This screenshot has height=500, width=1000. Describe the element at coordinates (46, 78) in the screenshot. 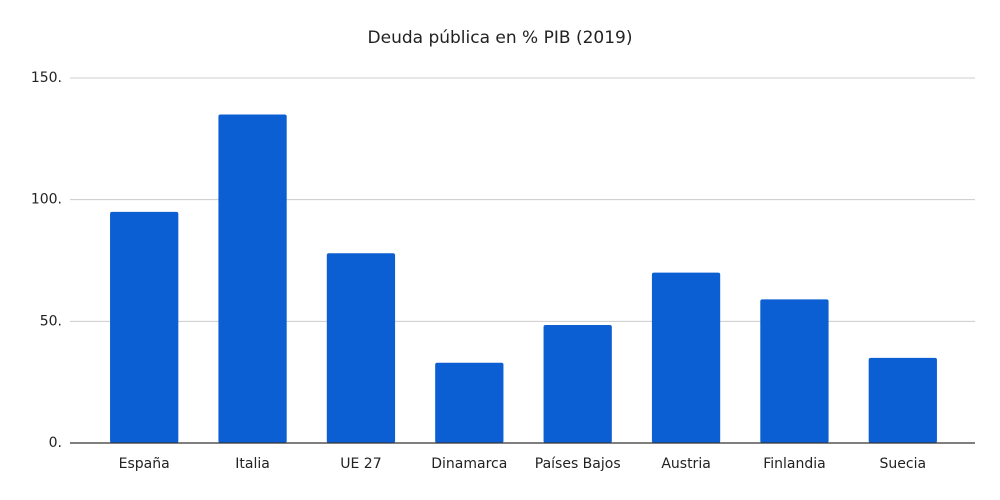

I see `y-tick-label: 150.` at that location.